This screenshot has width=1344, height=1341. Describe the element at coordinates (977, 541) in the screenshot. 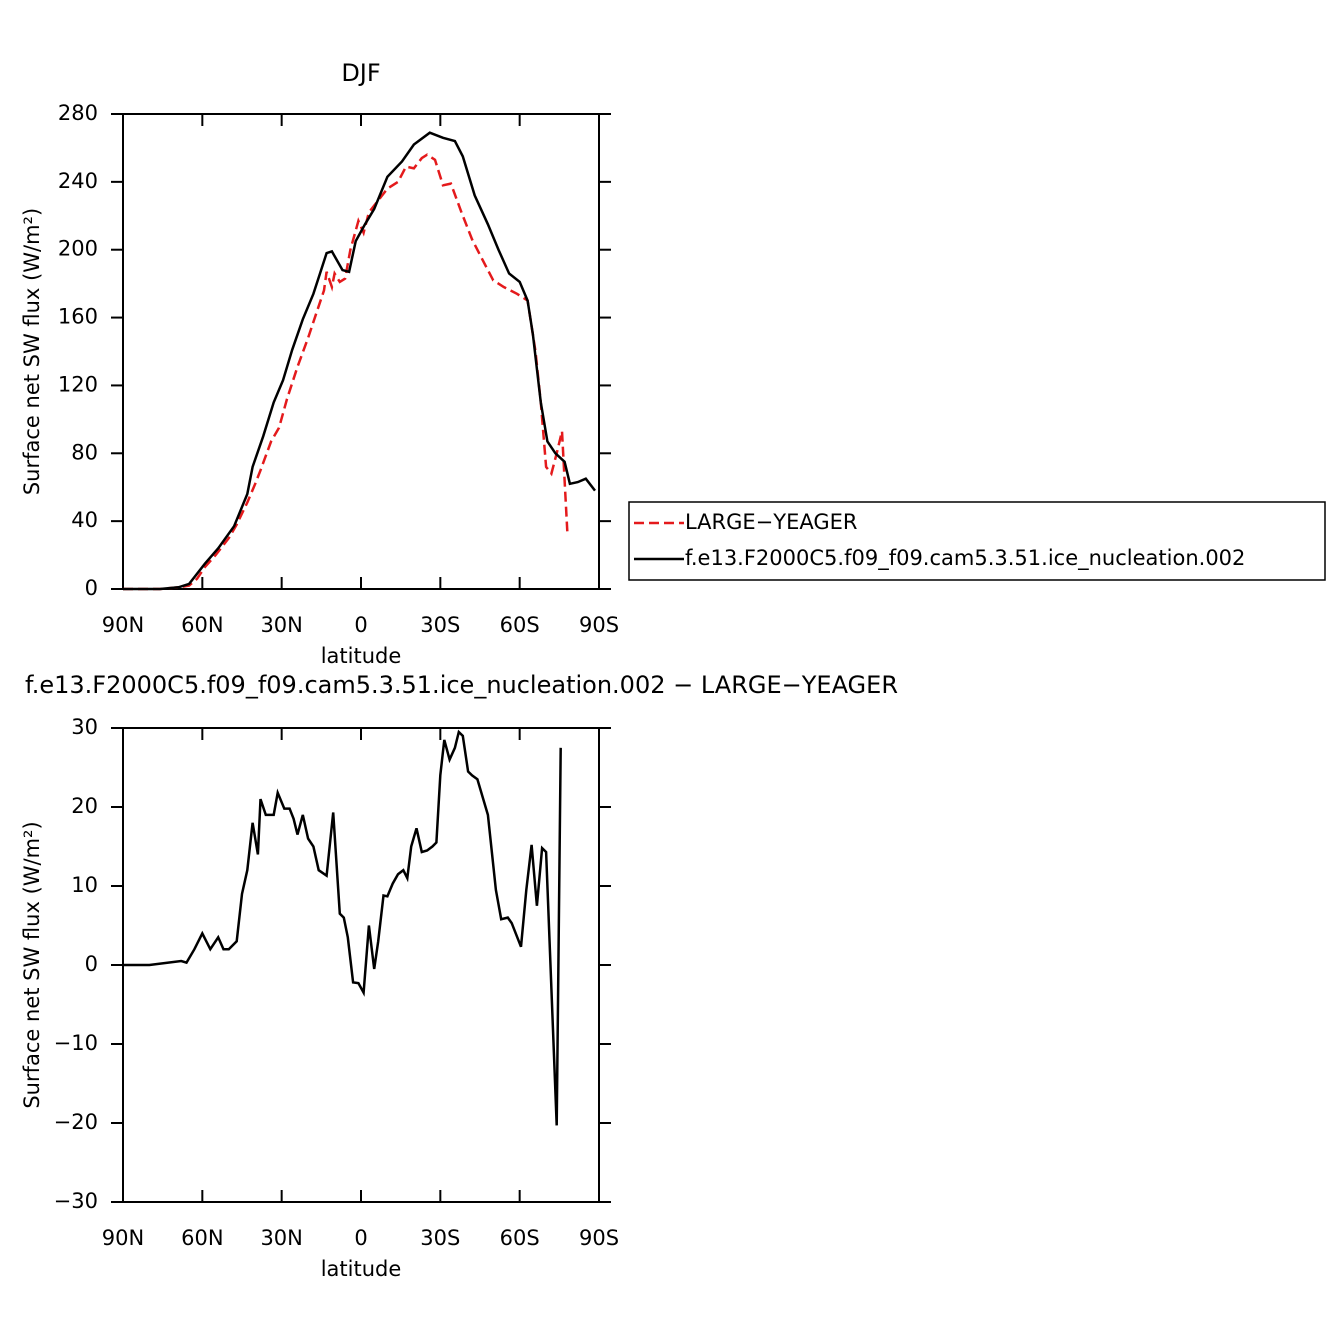

I see `legend-box` at that location.